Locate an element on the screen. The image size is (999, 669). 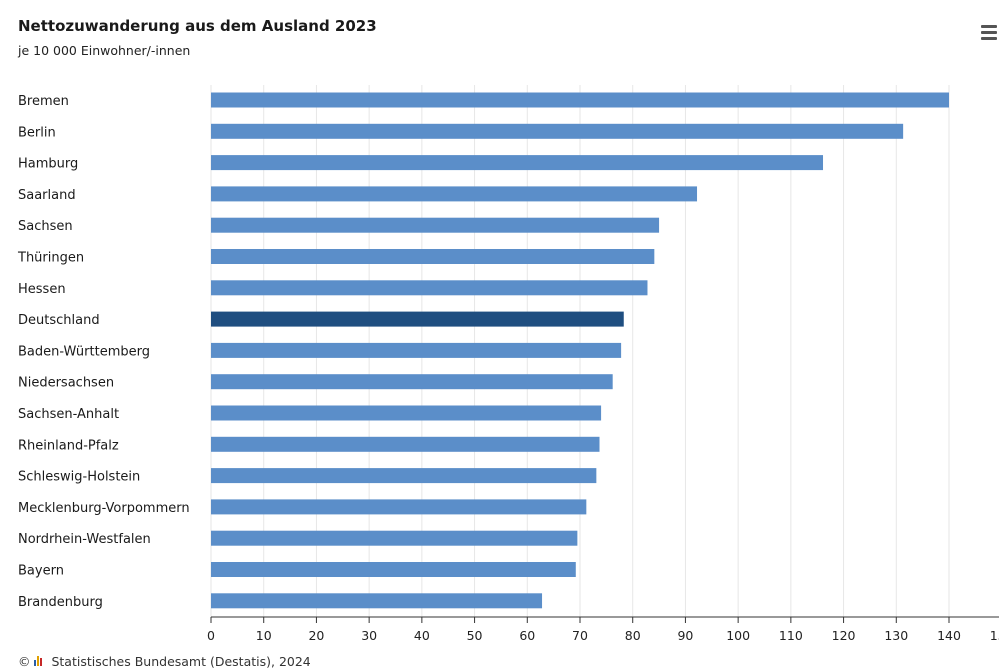
category-label: Deutschland is located at coordinates (59, 320).